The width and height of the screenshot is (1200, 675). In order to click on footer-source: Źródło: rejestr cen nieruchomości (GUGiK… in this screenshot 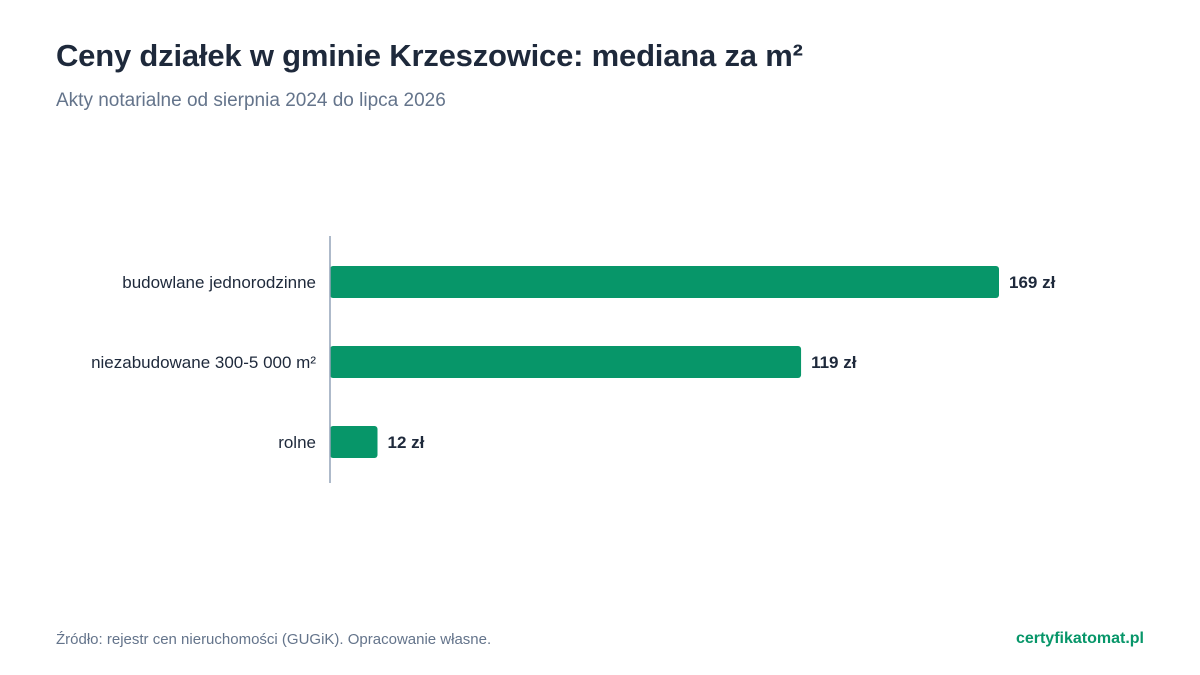, I will do `click(274, 639)`.